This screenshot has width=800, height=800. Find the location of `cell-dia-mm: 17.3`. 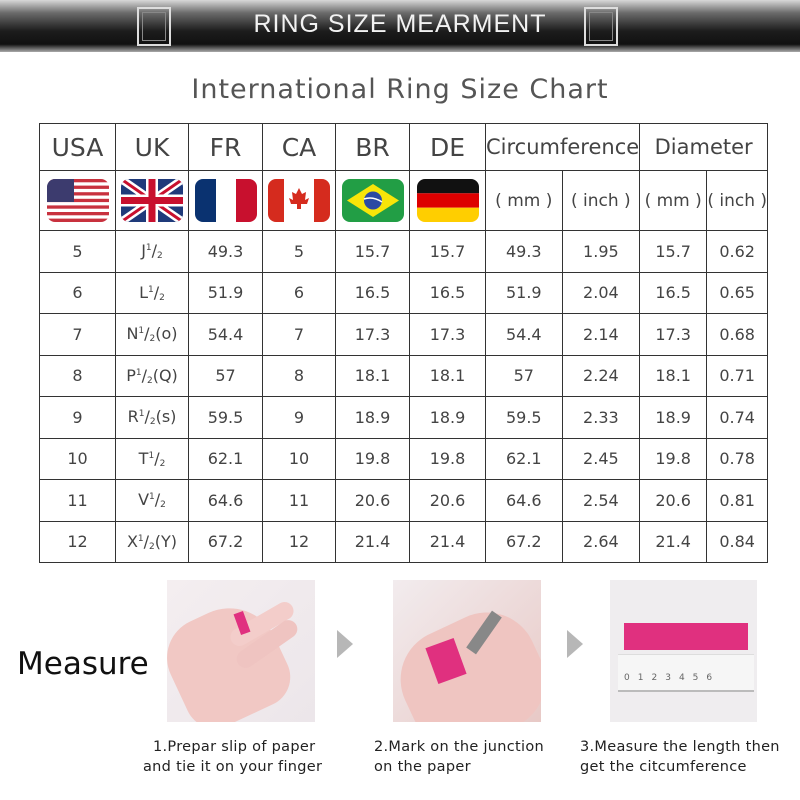

cell-dia-mm: 17.3 is located at coordinates (673, 334).